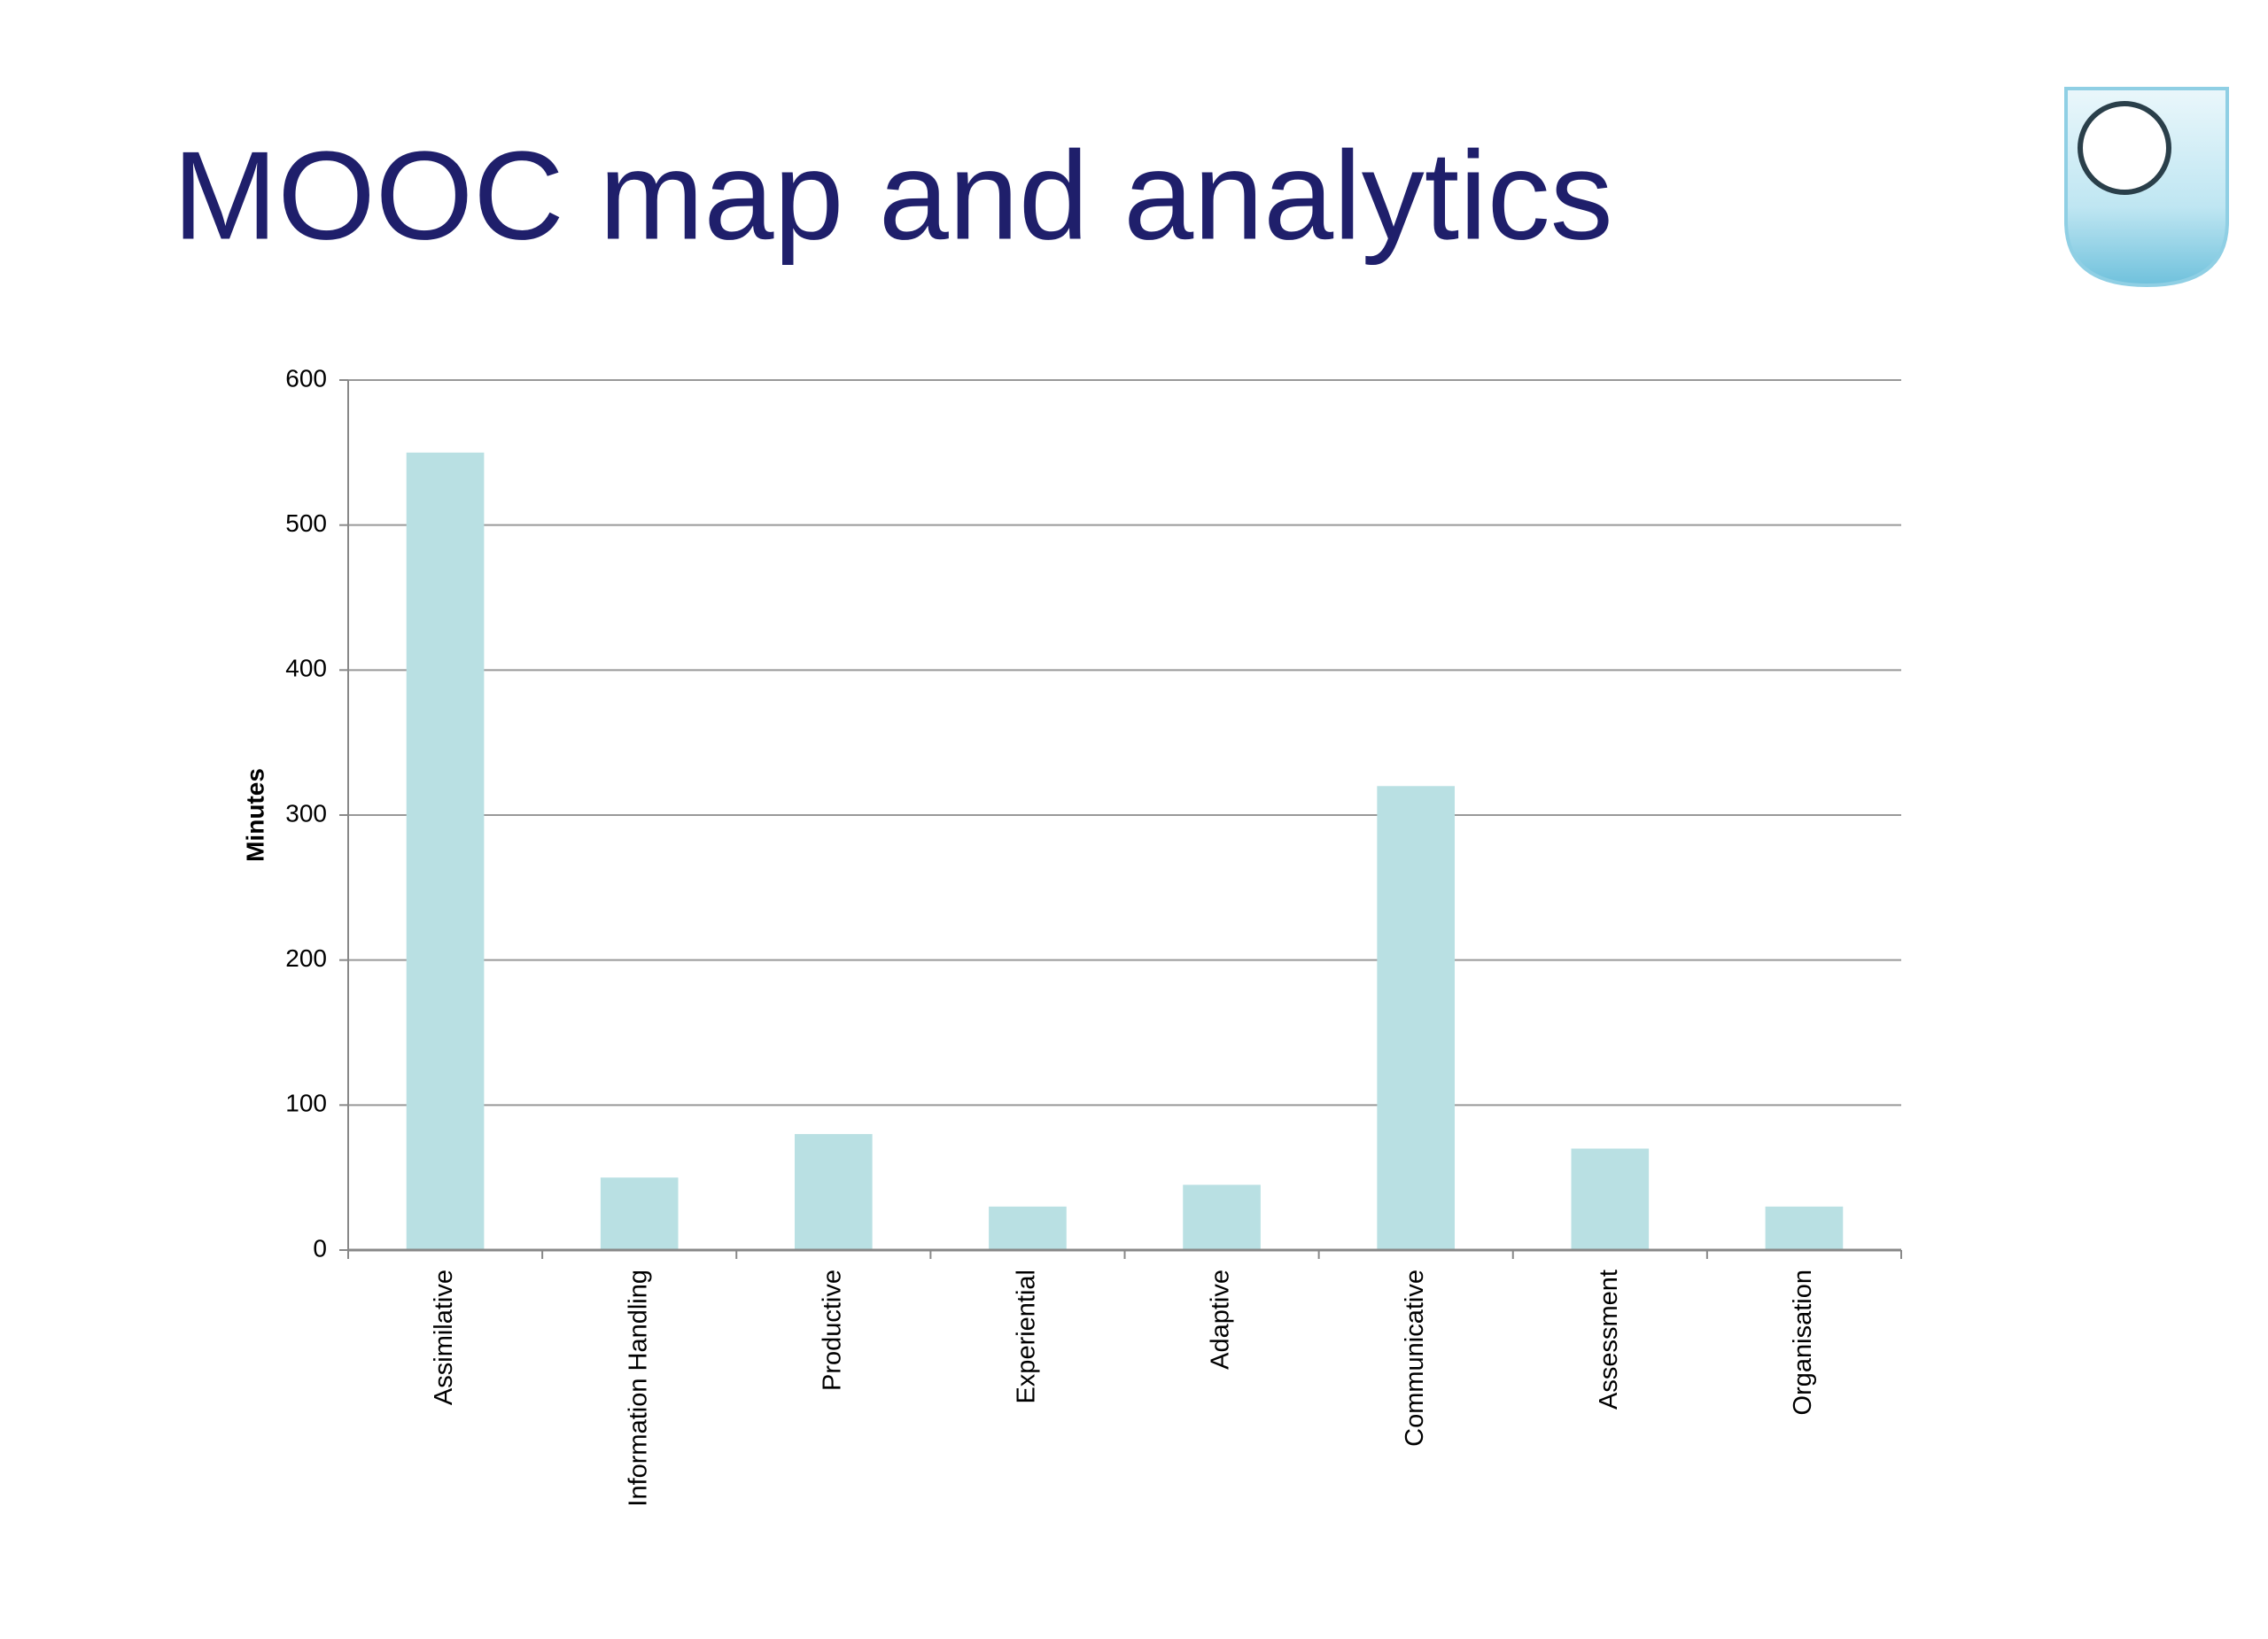  Describe the element at coordinates (255, 815) in the screenshot. I see `y-axis-label: Minutes` at that location.